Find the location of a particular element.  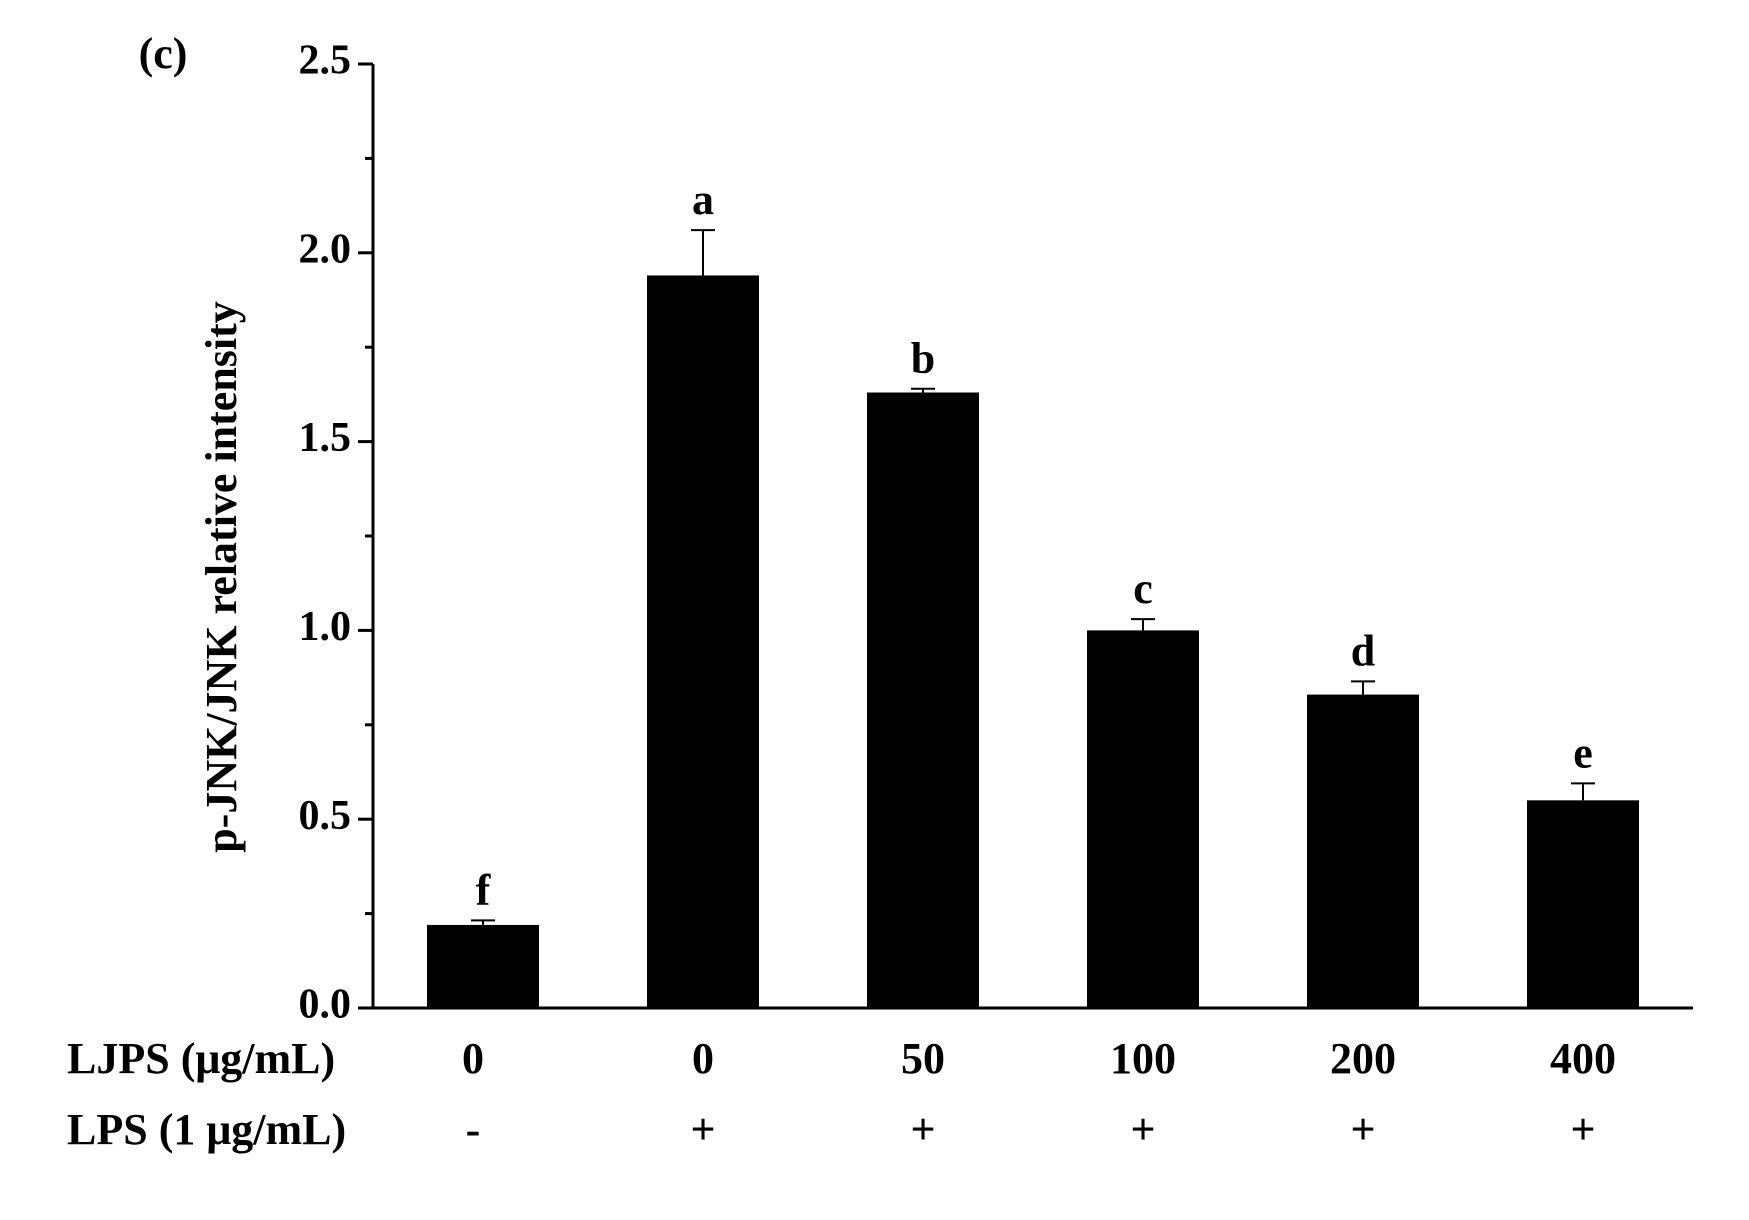

row-label: LJPS (μg/mL) is located at coordinates (201, 1058).